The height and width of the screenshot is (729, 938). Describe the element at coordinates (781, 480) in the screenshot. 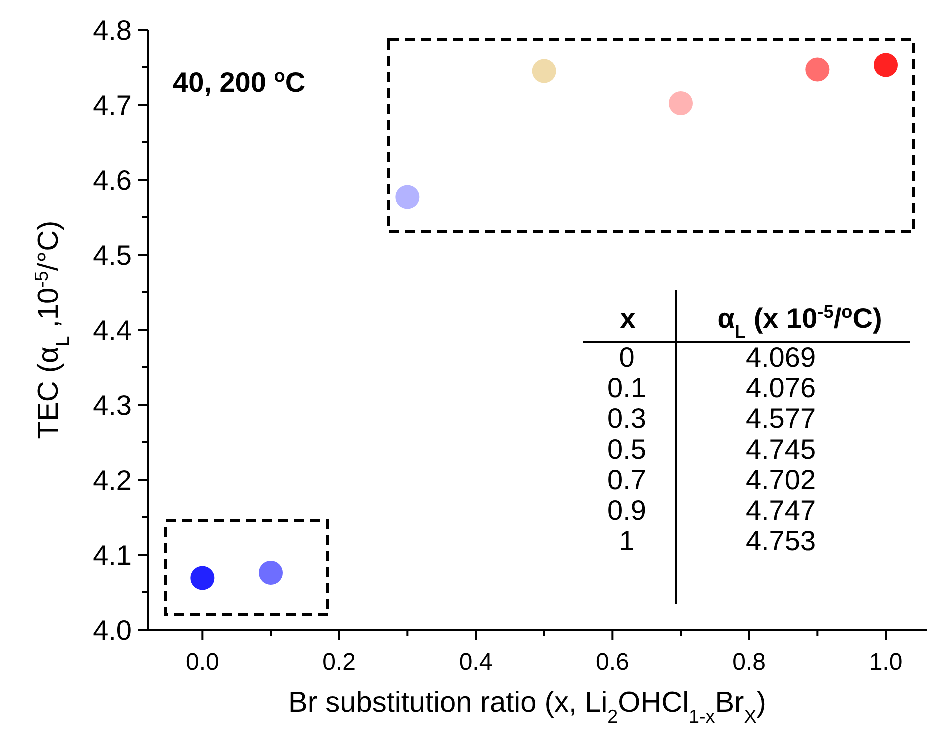

I see `data-label: 4.702` at that location.